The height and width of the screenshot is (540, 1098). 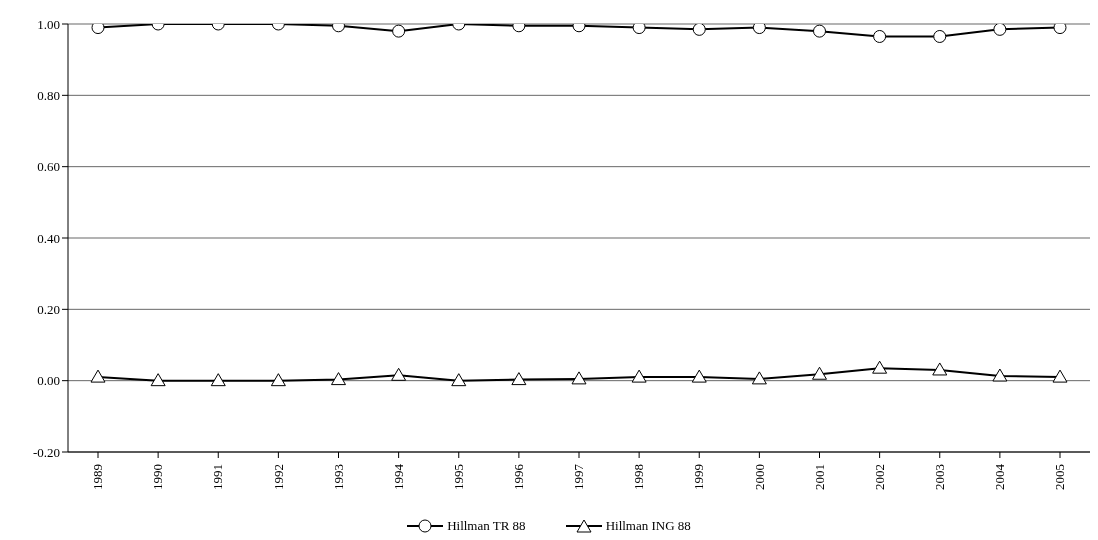 I want to click on legend-label: Hillman TR 88, so click(x=486, y=526).